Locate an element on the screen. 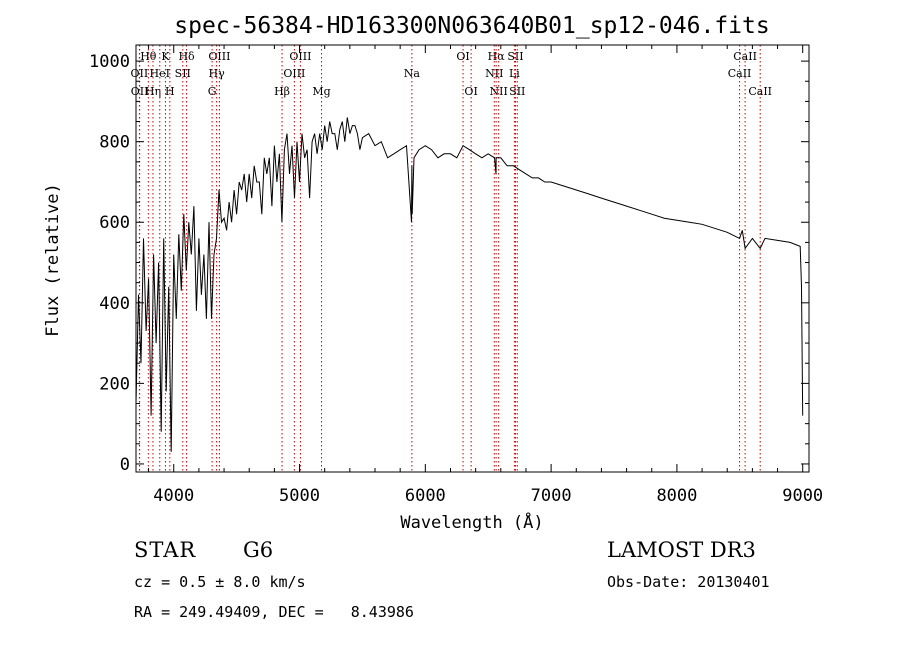 The image size is (900, 649). x-axis-label: Wavelength (Å) is located at coordinates (471, 522).